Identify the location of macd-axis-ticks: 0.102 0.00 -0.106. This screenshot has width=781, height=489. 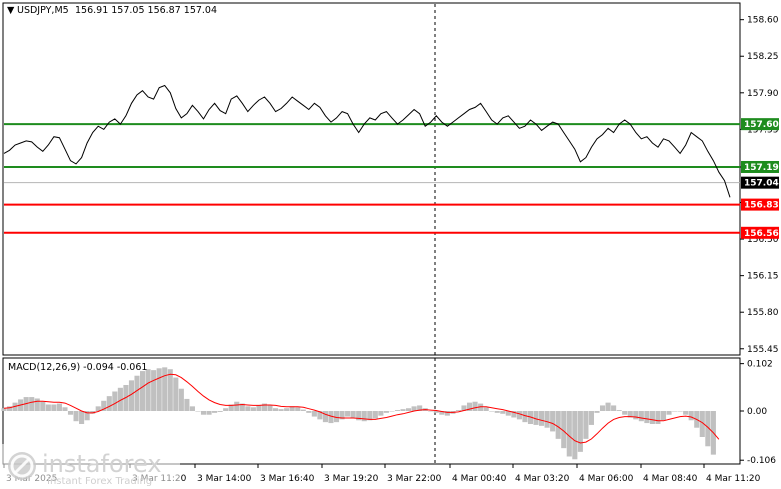
(758, 413).